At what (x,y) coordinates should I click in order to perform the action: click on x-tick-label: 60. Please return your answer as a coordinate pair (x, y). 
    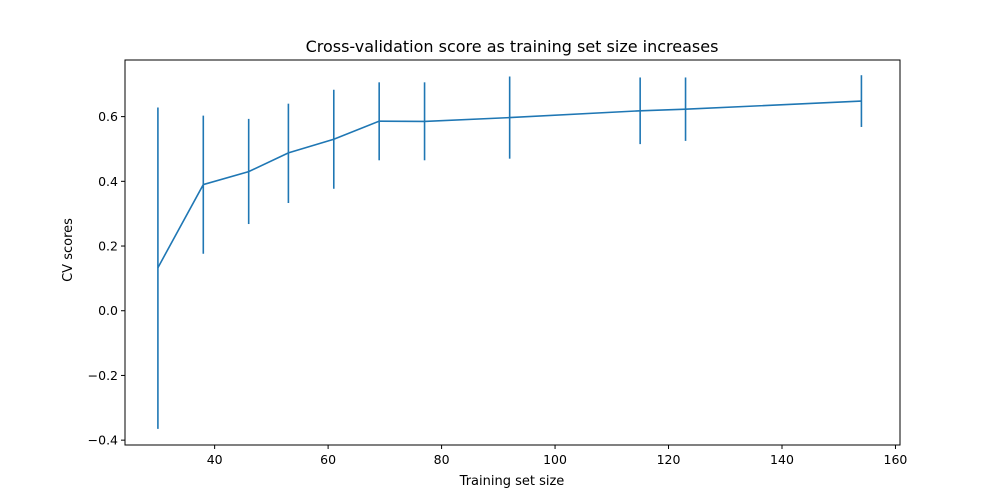
    Looking at the image, I should click on (328, 459).